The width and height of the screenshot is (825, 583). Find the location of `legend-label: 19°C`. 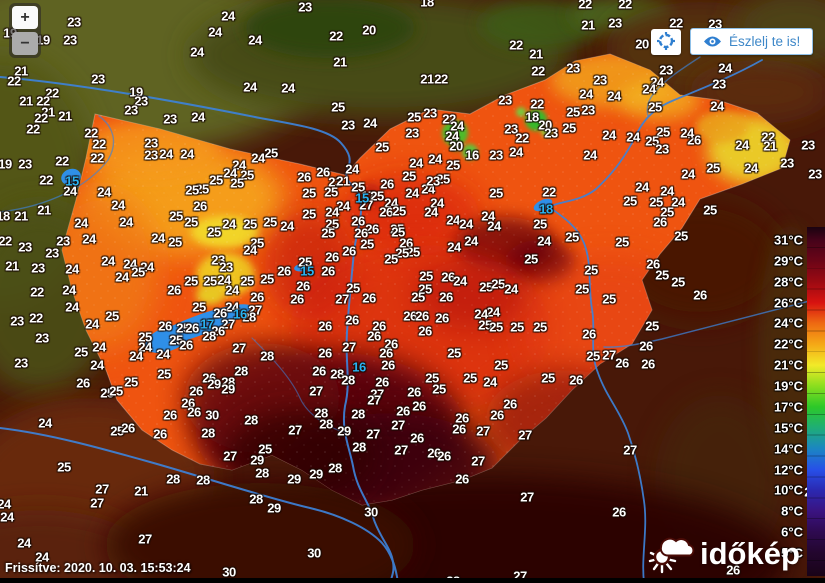

legend-label: 19°C is located at coordinates (788, 386).